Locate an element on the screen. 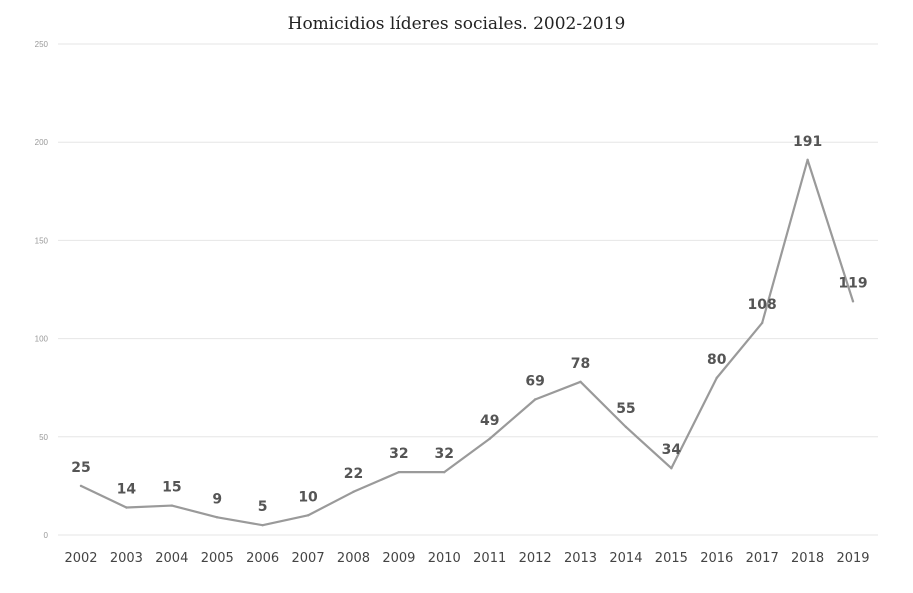  x-tick-label: 2019 is located at coordinates (852, 558).